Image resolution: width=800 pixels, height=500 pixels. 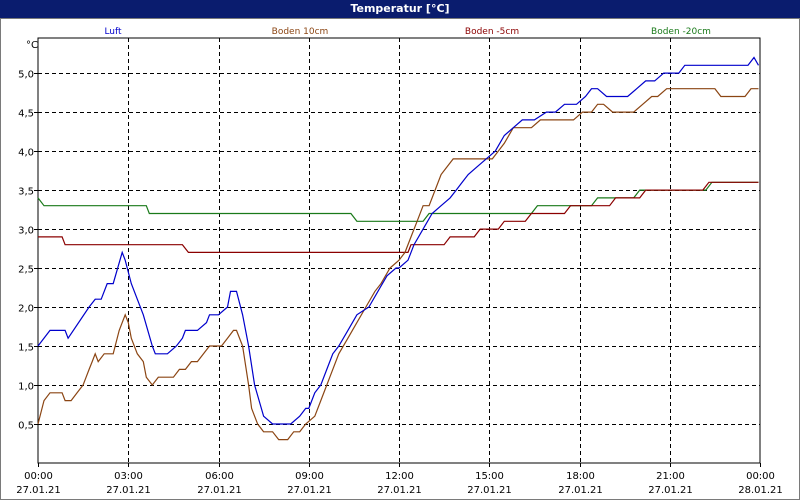 I want to click on y-tick-label: 2,0, so click(x=26, y=309).